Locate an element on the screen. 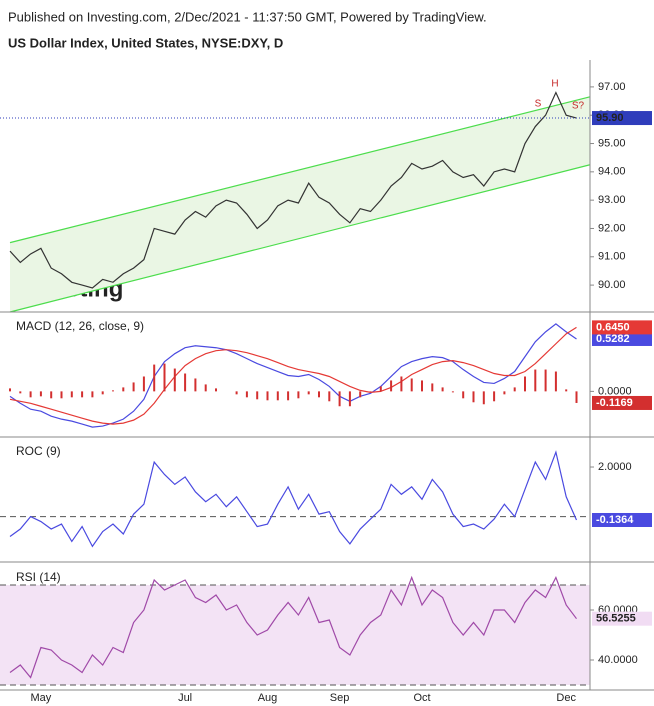  last-value-label: -0.1364 is located at coordinates (615, 520).